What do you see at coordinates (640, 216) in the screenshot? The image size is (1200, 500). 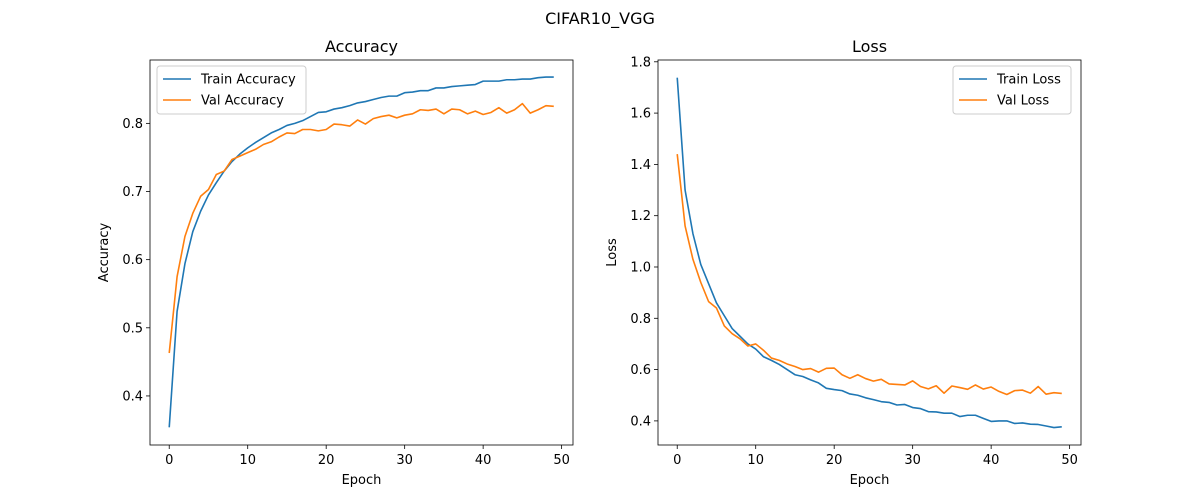 I see `y-tick-label: 1.2` at bounding box center [640, 216].